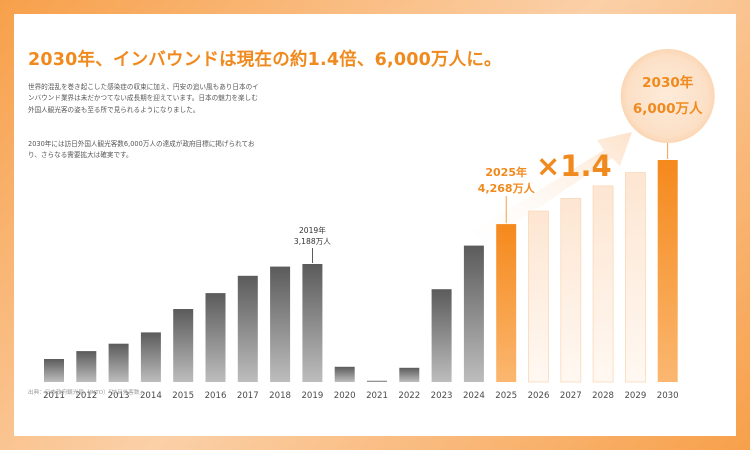 The image size is (750, 450). I want to click on tick-label-2015: 2015, so click(183, 396).